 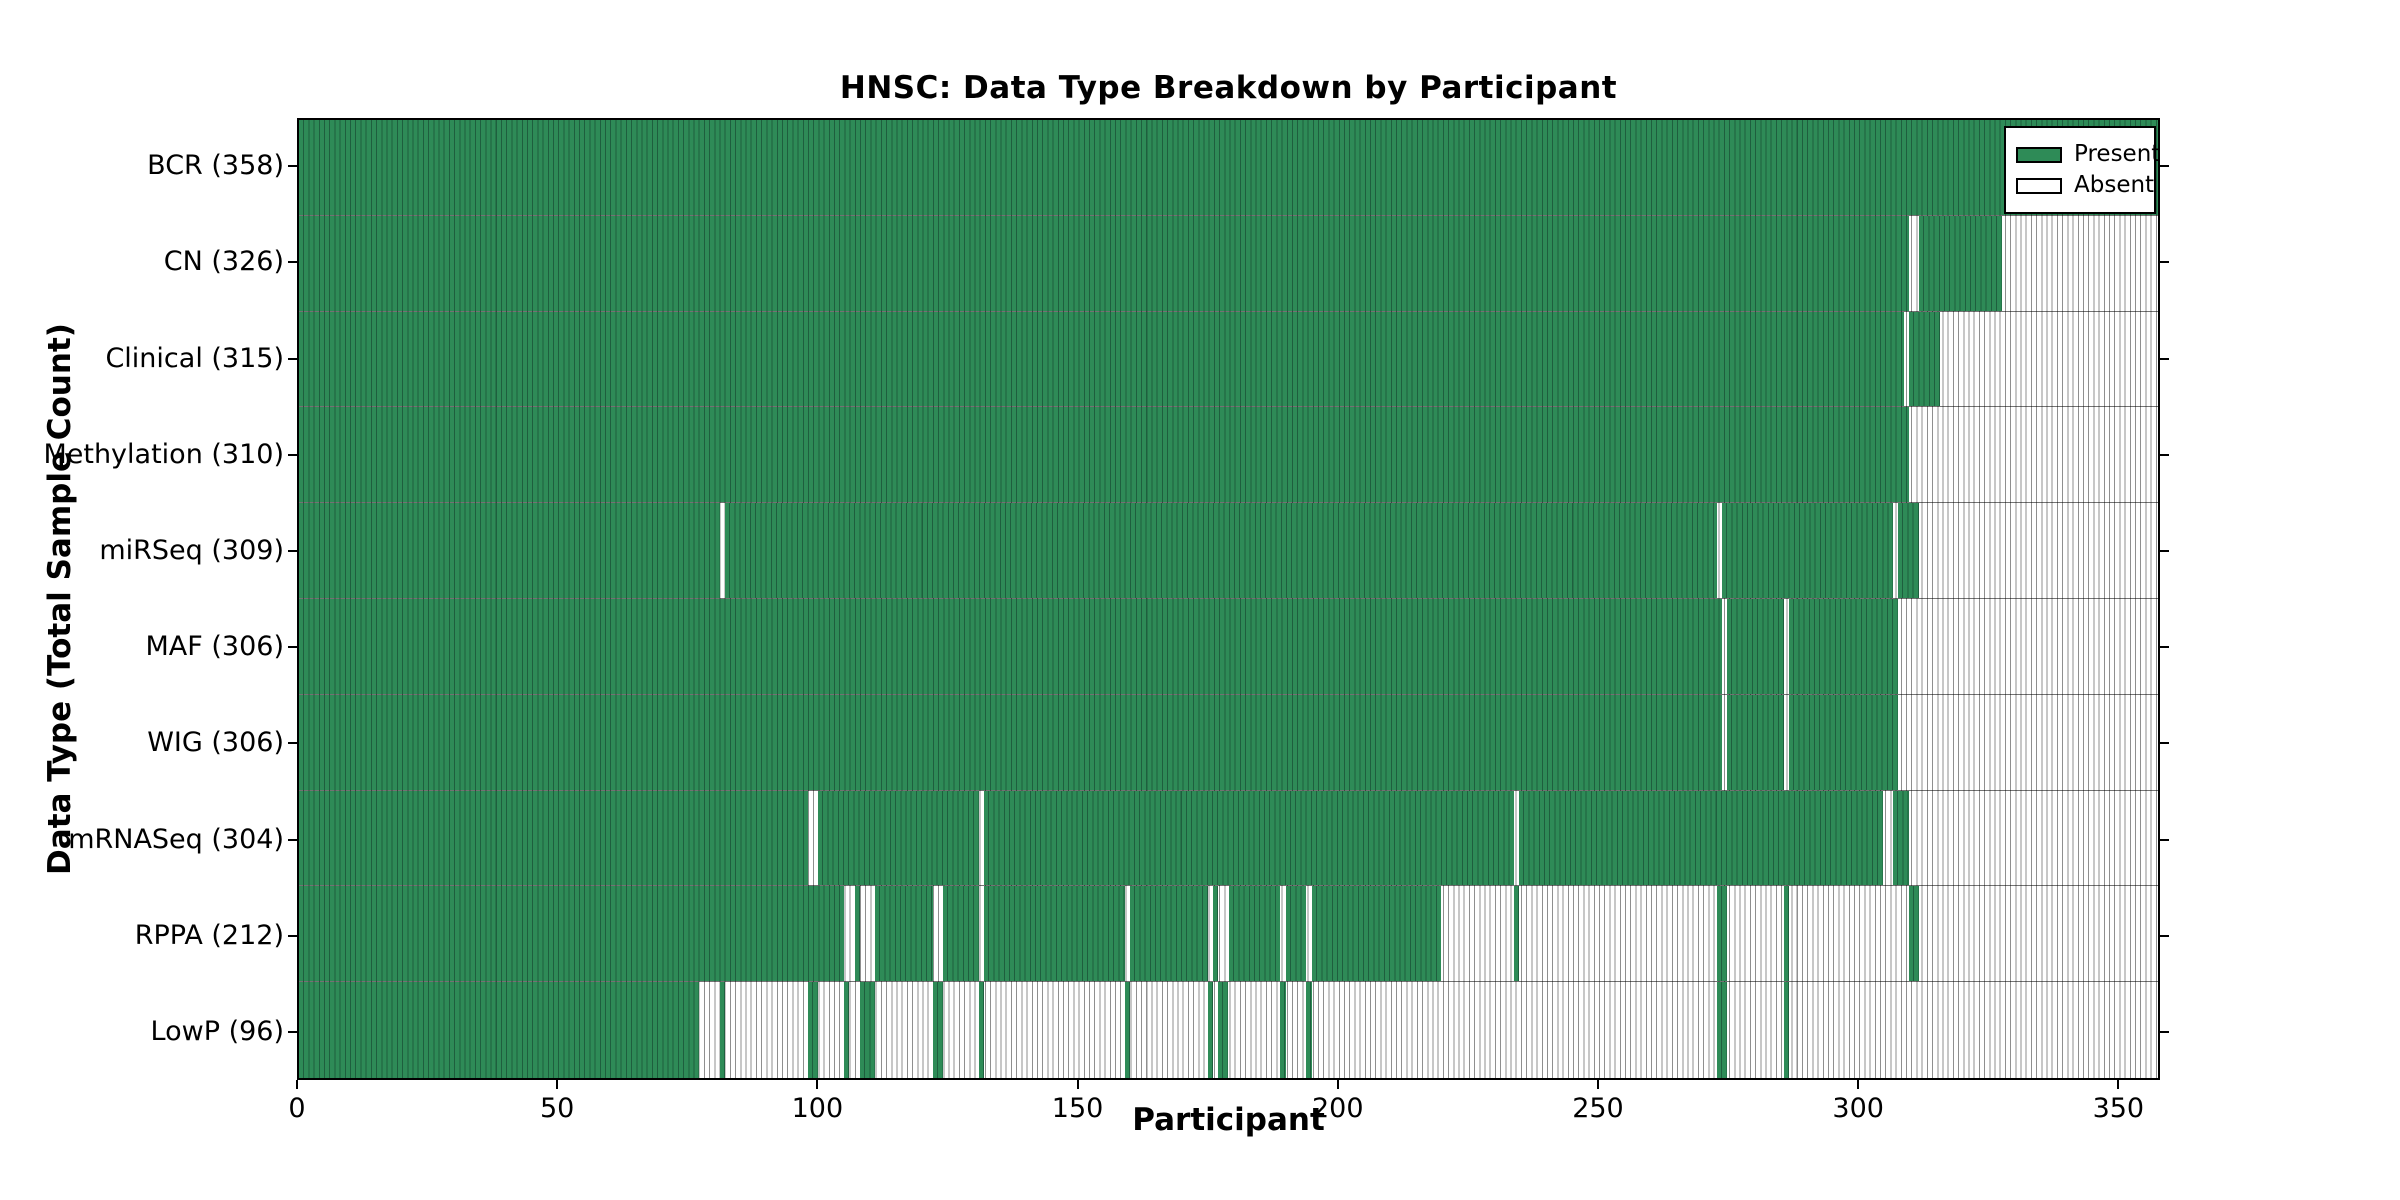 What do you see at coordinates (1228, 934) in the screenshot?
I see `chart-row-rppa` at bounding box center [1228, 934].